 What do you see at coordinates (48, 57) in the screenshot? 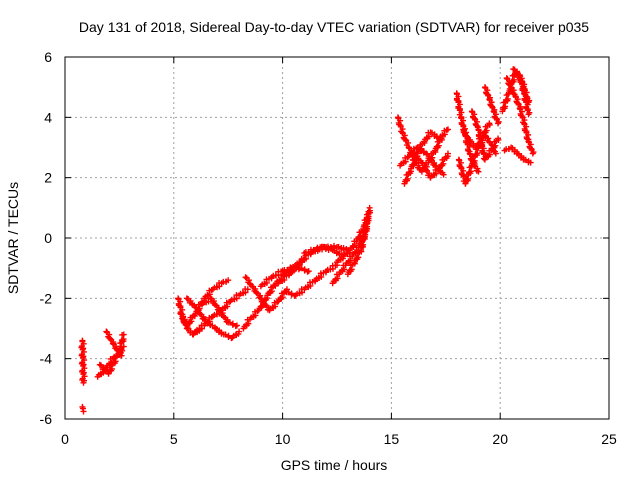
I see `y-tick-label: 6` at bounding box center [48, 57].